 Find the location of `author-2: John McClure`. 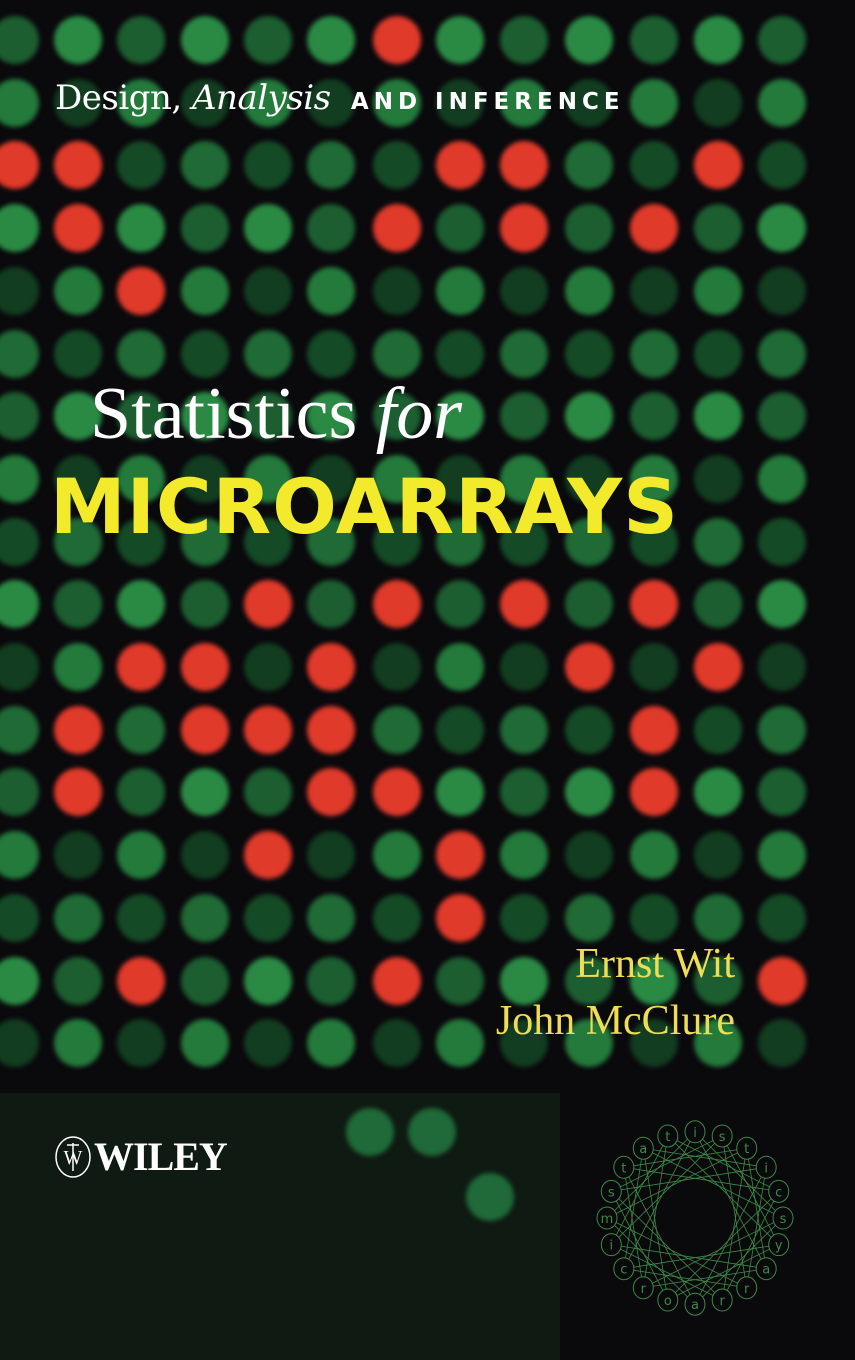

author-2: John McClure is located at coordinates (615, 1021).